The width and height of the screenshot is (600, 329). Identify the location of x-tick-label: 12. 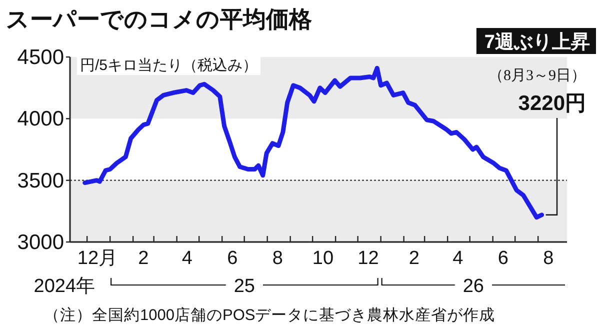
(368, 258).